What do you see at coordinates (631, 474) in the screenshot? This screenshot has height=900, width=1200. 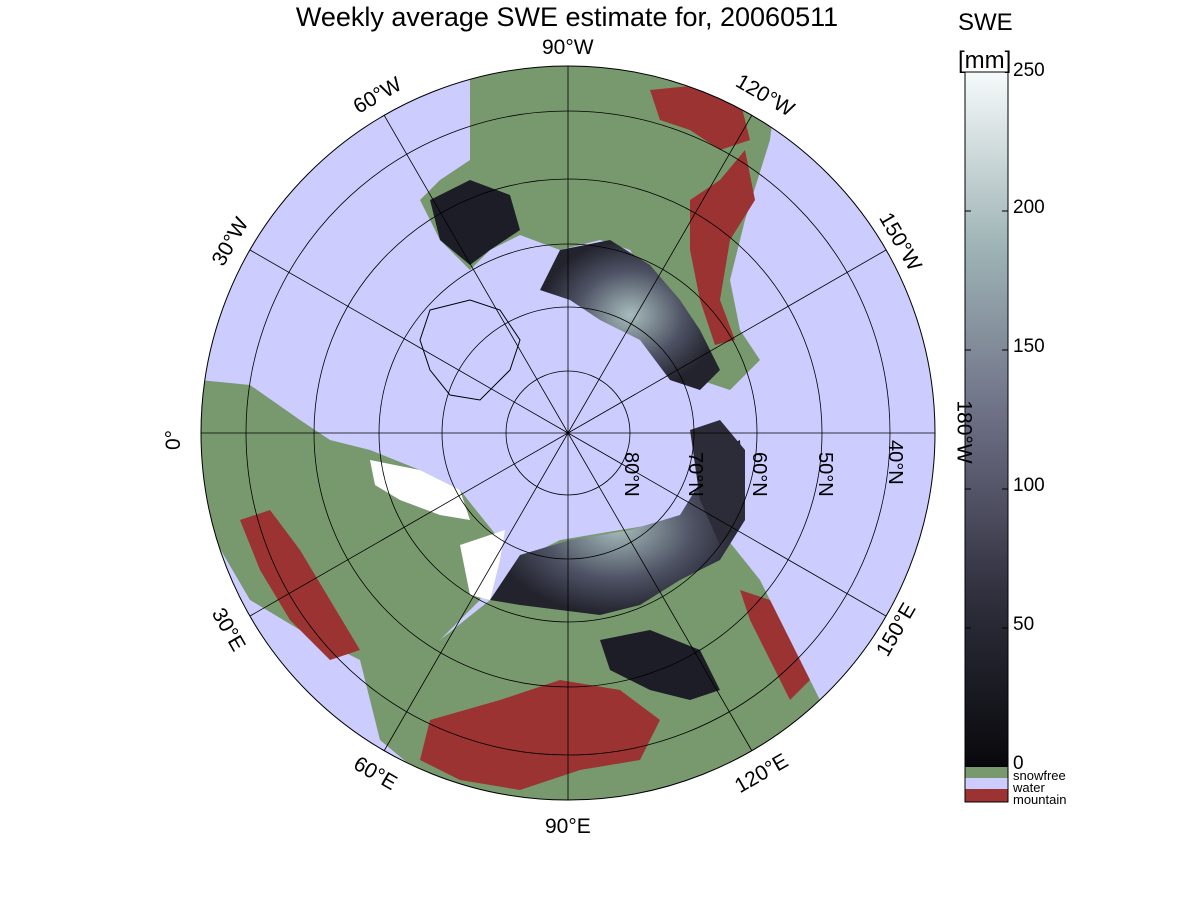 I see `latitude-label: 80°N` at bounding box center [631, 474].